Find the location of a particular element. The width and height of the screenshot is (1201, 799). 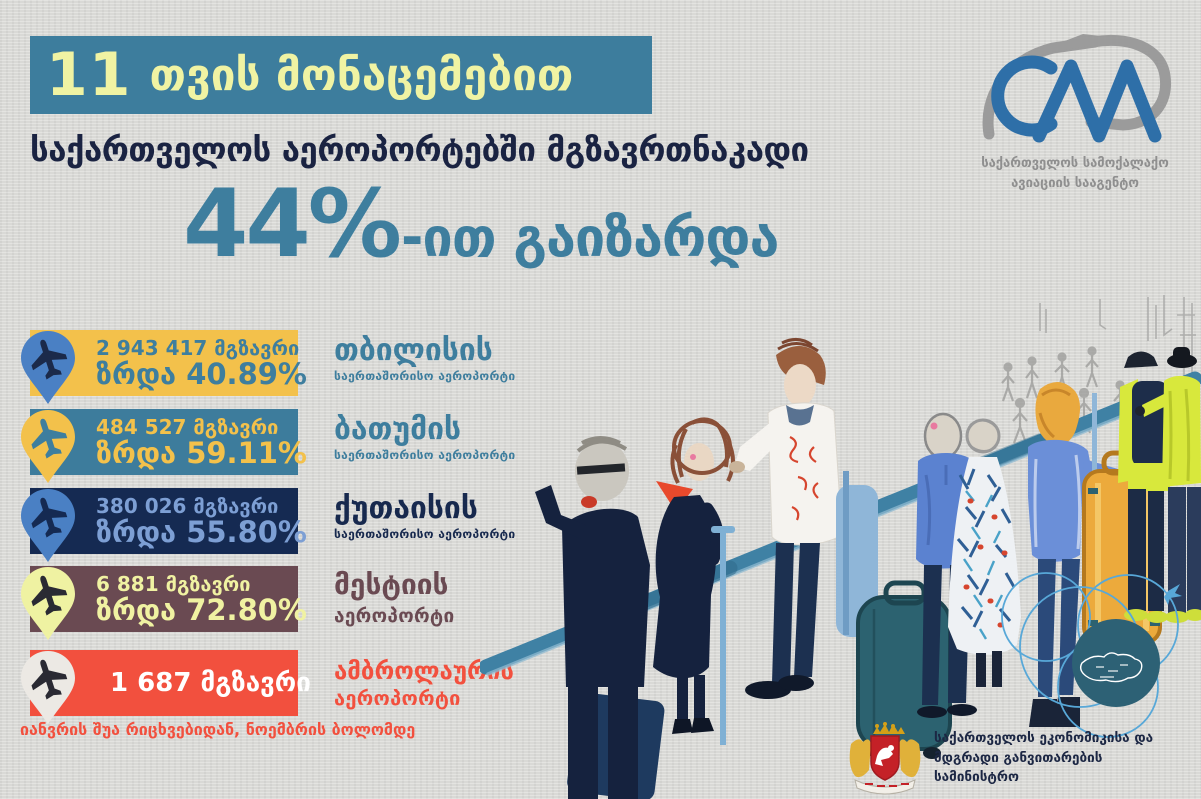

passenger-count: 484 527 მგზავრი is located at coordinates (187, 426).